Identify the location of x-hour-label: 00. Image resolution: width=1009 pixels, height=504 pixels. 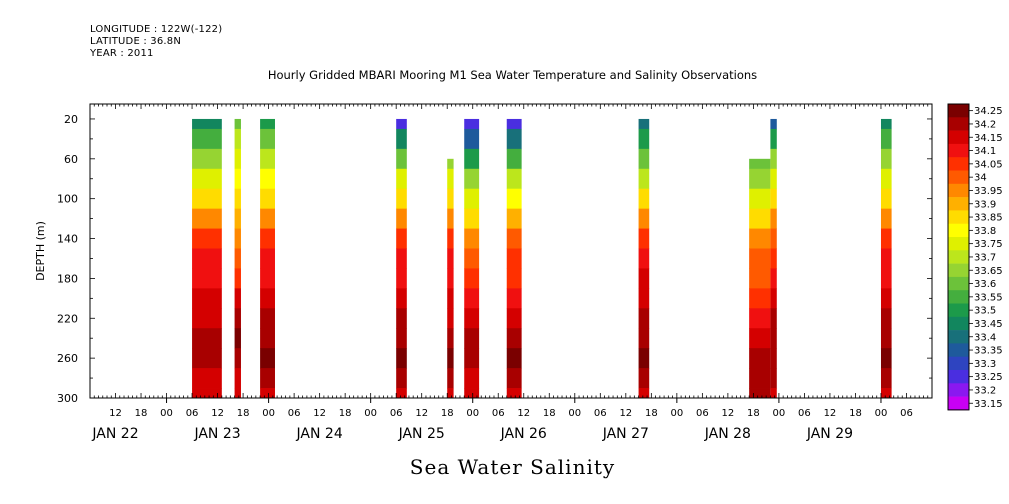
(472, 413).